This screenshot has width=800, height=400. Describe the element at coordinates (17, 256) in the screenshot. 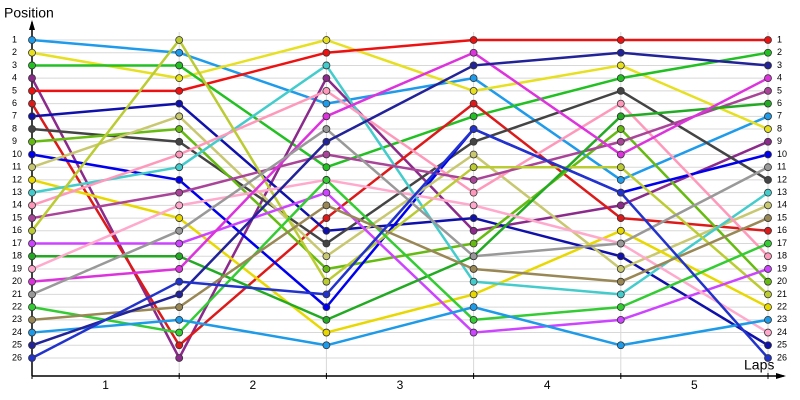

I see `y-tick-label: 18` at that location.